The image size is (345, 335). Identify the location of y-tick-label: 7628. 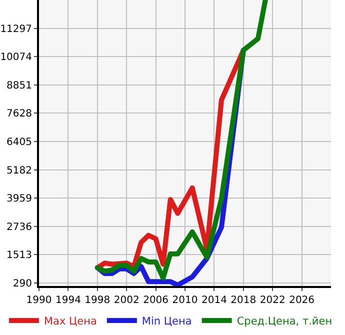
(19, 114).